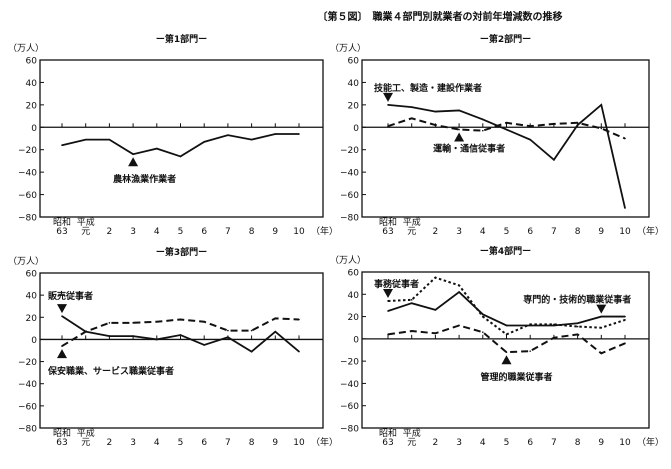 This screenshot has height=469, width=671. Describe the element at coordinates (27, 385) in the screenshot. I see `y-tick-label: −40` at that location.